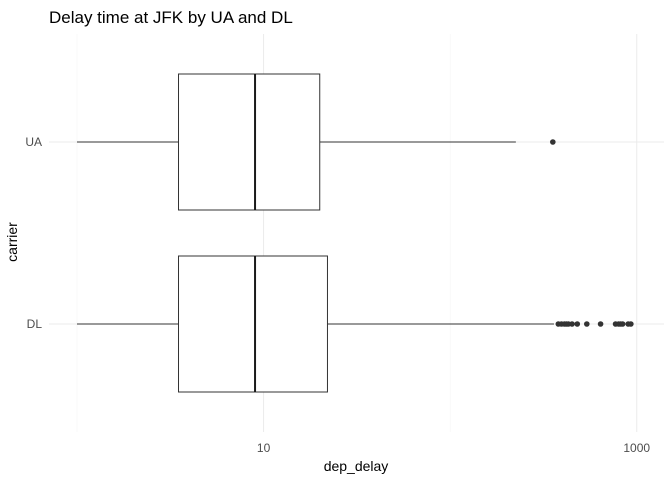  Describe the element at coordinates (33, 142) in the screenshot. I see `y-tick-label: UA` at that location.